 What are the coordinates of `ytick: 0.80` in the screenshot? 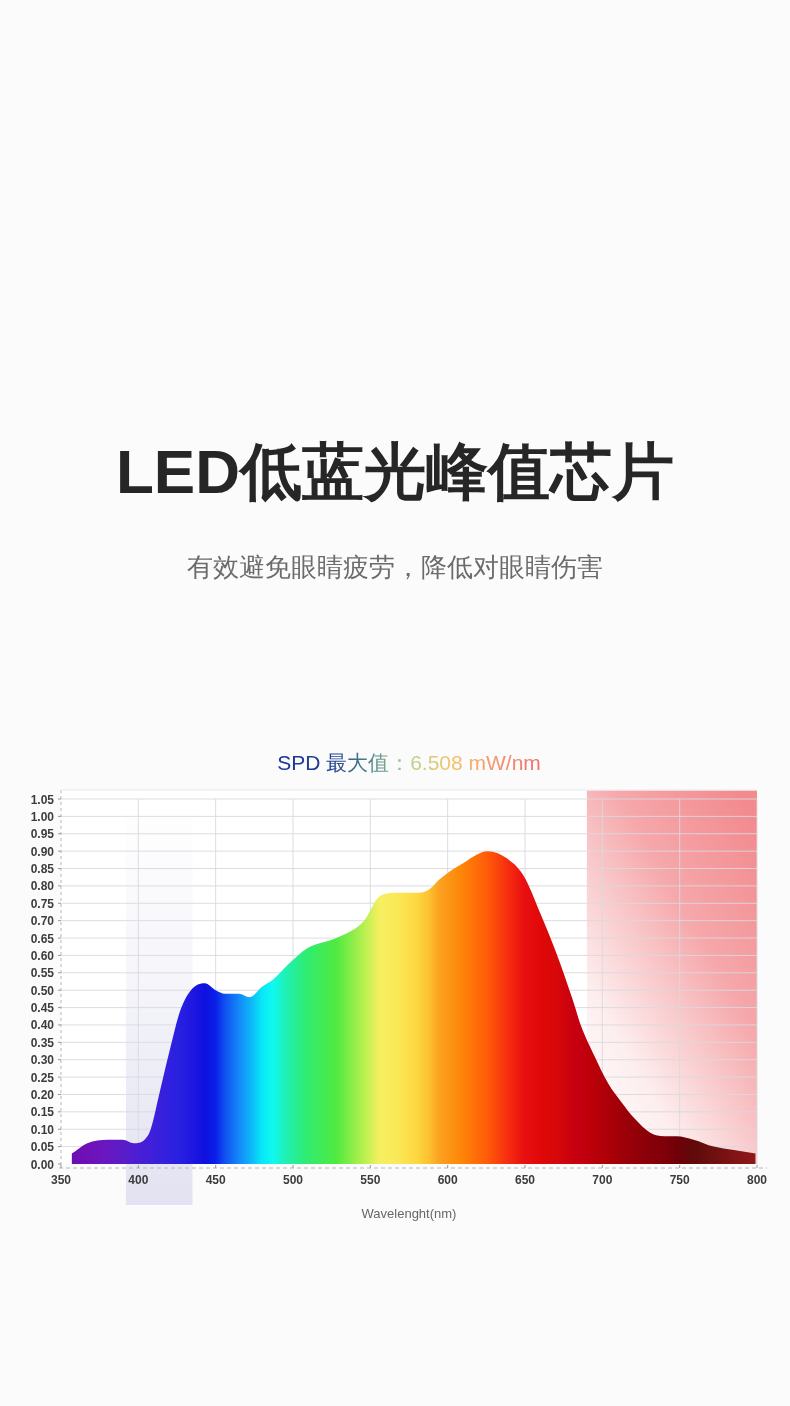 It's located at (42, 886).